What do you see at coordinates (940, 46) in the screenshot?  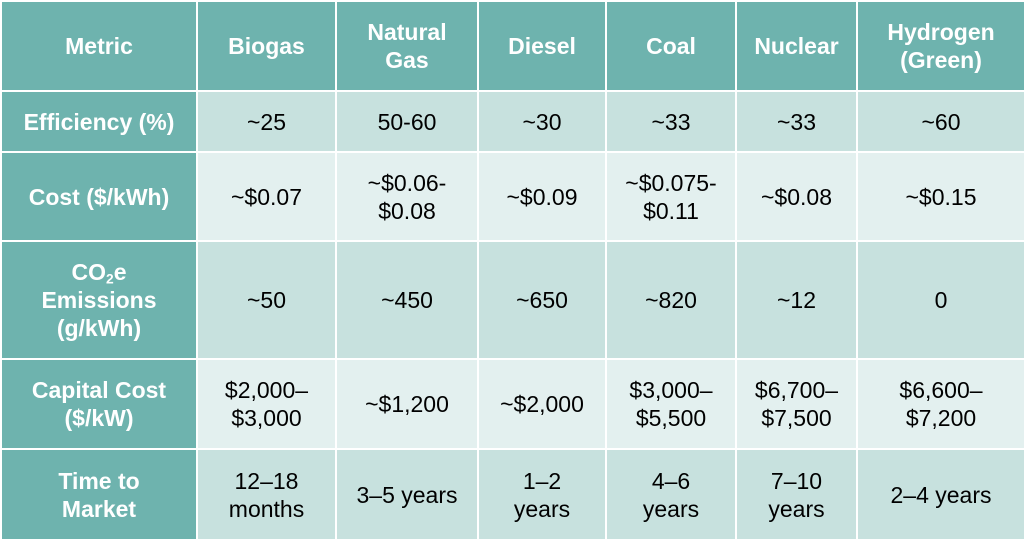 I see `header-hydrogen: Hydrogen (Green)` at bounding box center [940, 46].